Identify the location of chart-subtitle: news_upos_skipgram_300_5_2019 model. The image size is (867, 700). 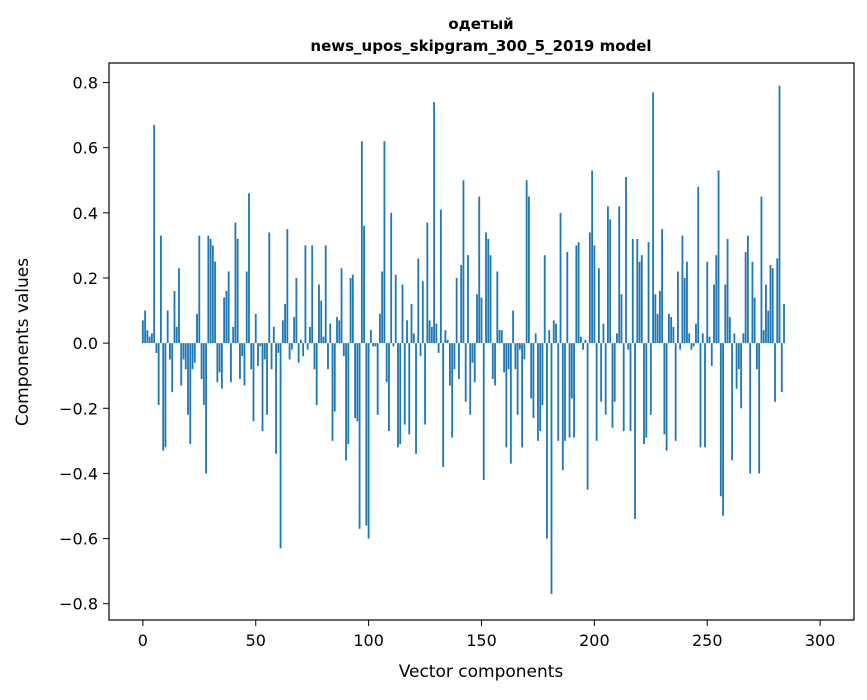
(480, 46).